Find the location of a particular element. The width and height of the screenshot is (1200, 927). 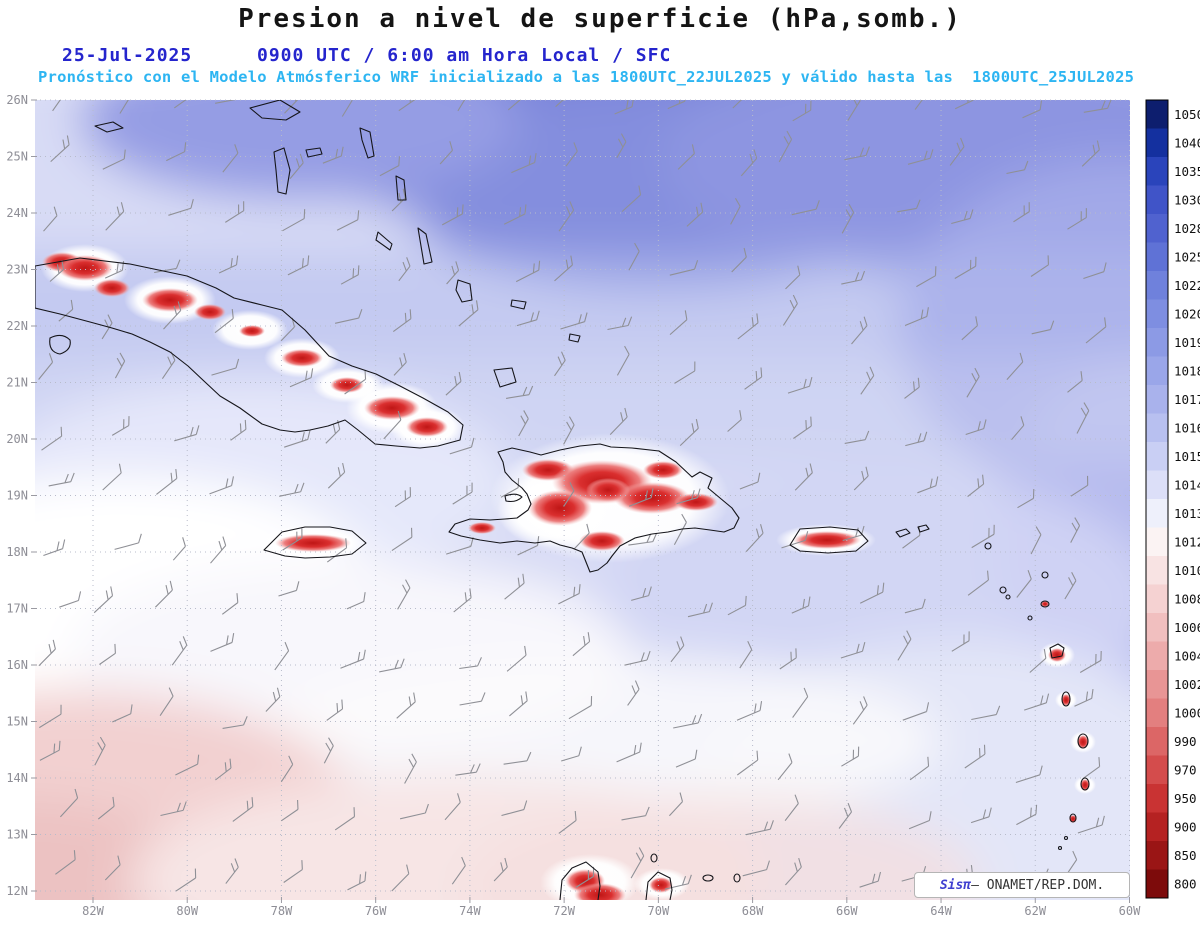

svg-text: 16N is located at coordinates (17, 665).